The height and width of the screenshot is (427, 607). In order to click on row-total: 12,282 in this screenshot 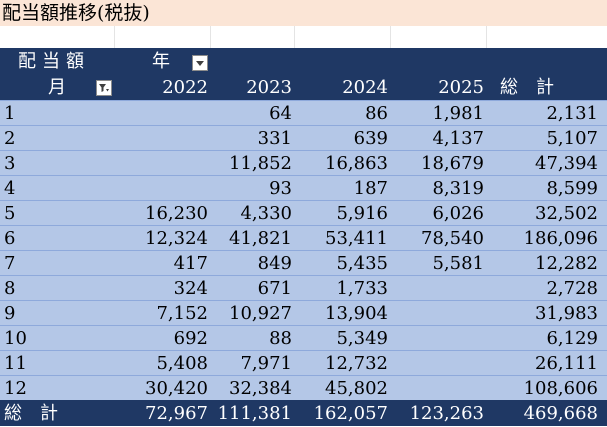, I will do `click(566, 263)`.